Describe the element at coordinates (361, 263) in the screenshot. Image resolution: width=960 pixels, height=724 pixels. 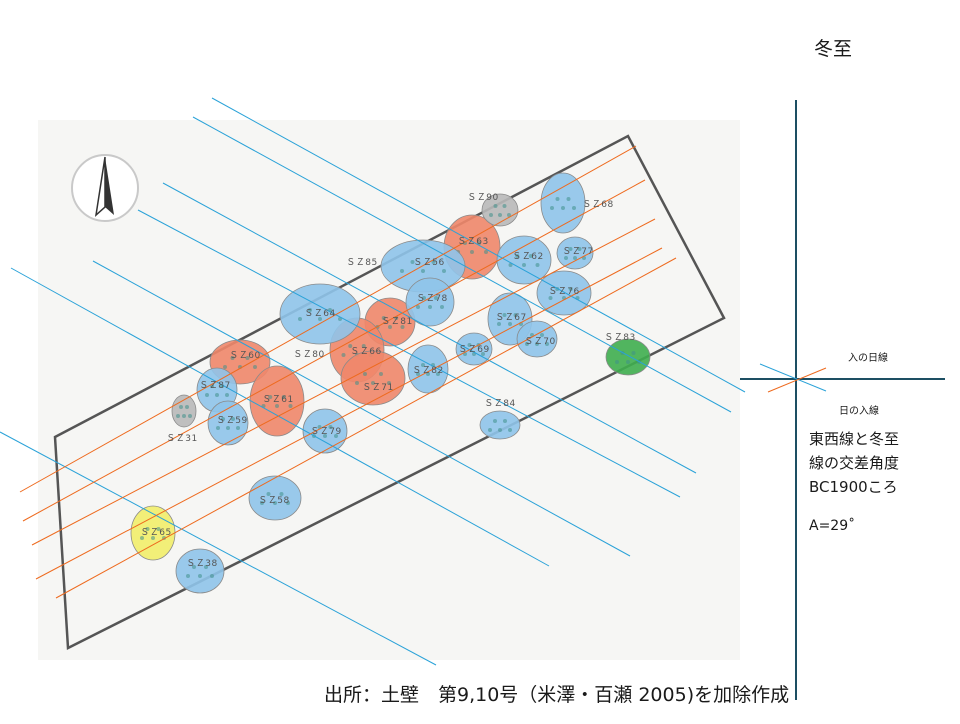
I see `pit-label-other-1: ＳＺ85` at that location.